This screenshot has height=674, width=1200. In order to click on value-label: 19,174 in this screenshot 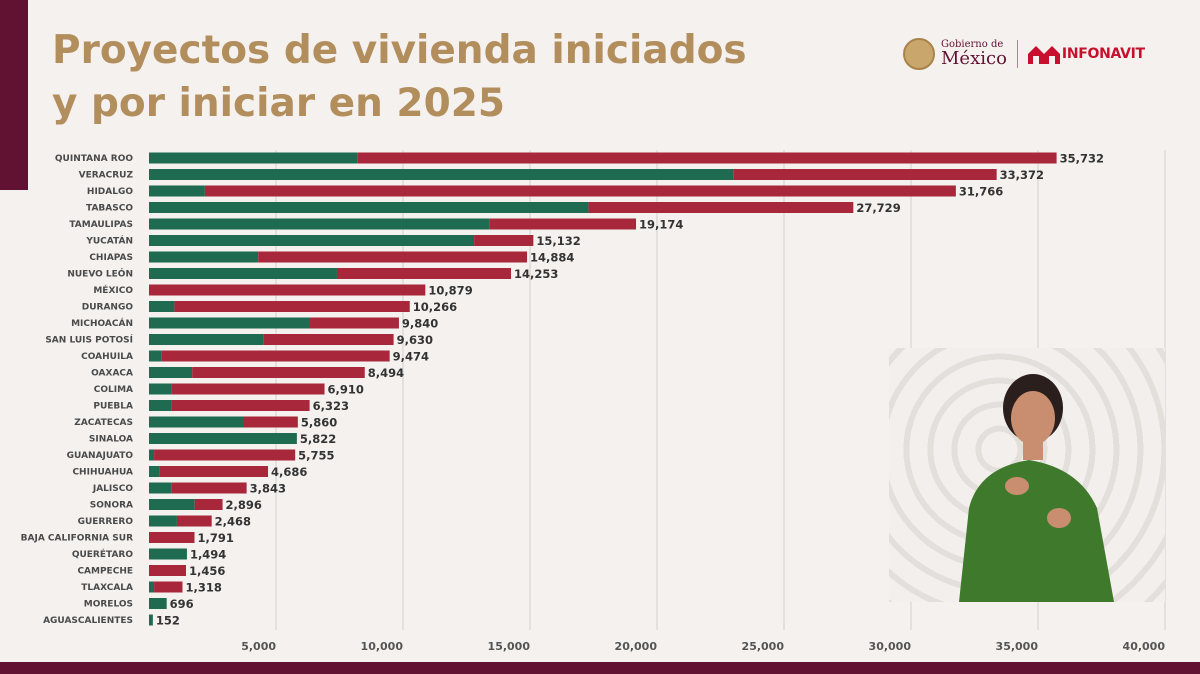, I will do `click(661, 225)`.